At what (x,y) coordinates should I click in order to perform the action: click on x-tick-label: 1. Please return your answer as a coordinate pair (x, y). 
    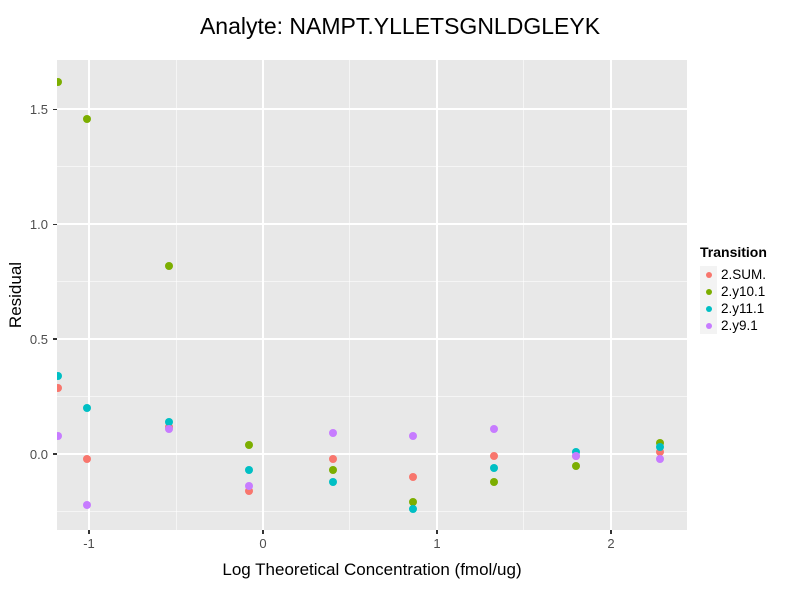
    Looking at the image, I should click on (437, 543).